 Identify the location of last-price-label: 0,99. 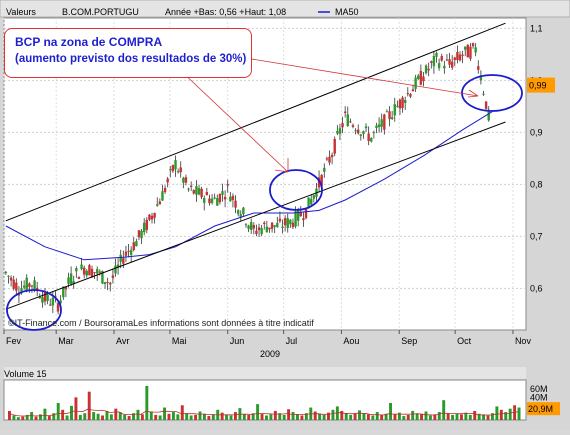
(538, 86).